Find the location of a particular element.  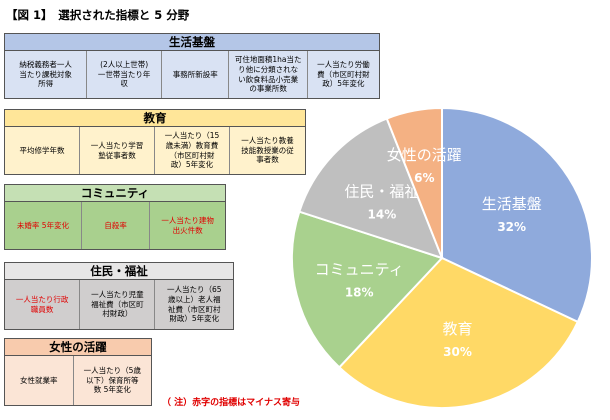

indicator-cell-negative: 未婚率 5年変化 is located at coordinates (43, 225).